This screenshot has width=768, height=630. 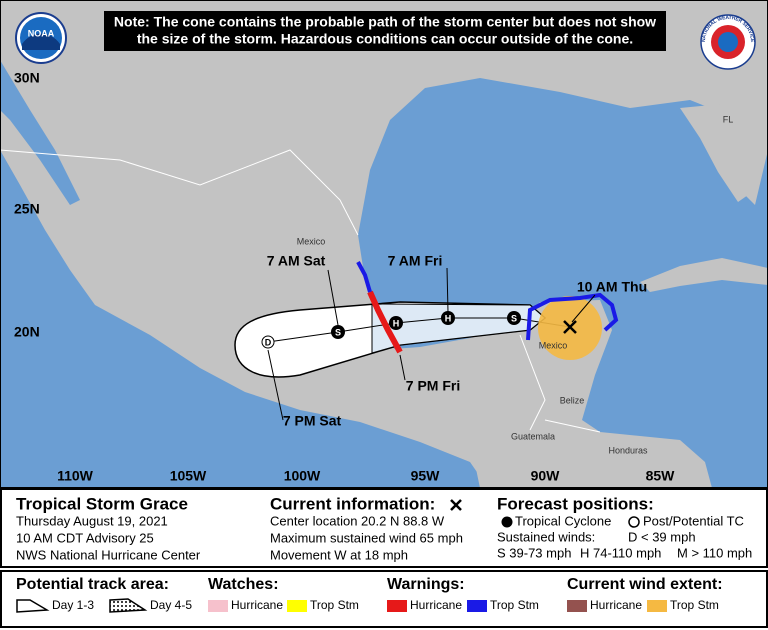 I want to click on warning-tropical-storm, so click(x=487, y=301).